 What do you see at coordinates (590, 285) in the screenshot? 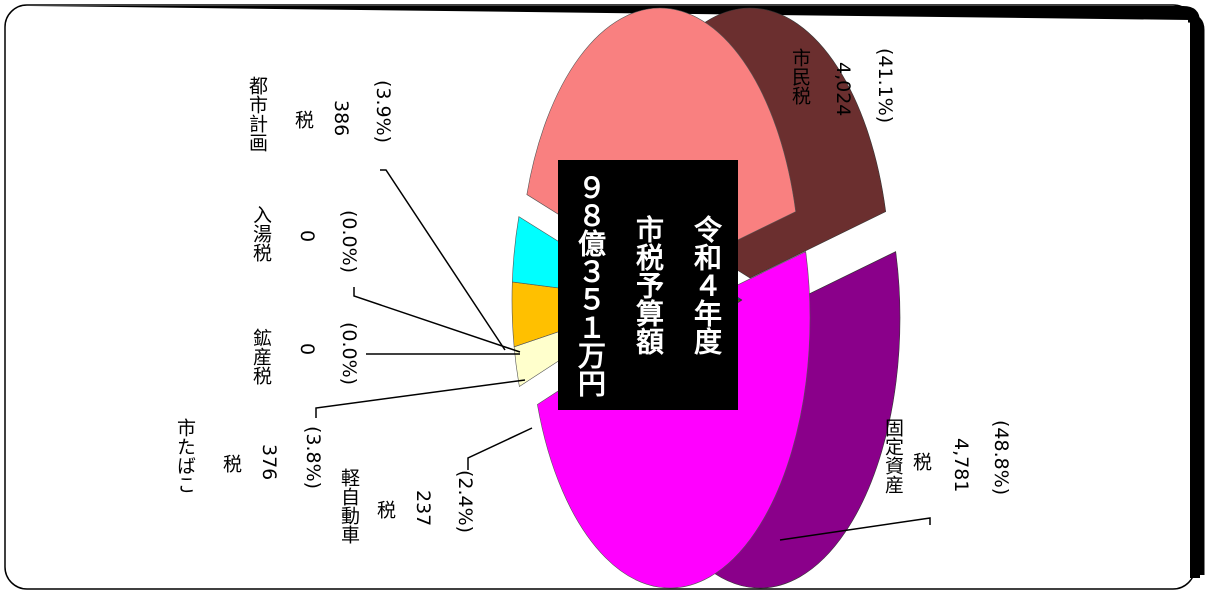
I see `center-line-amount: ９８億３５１万円` at bounding box center [590, 285].